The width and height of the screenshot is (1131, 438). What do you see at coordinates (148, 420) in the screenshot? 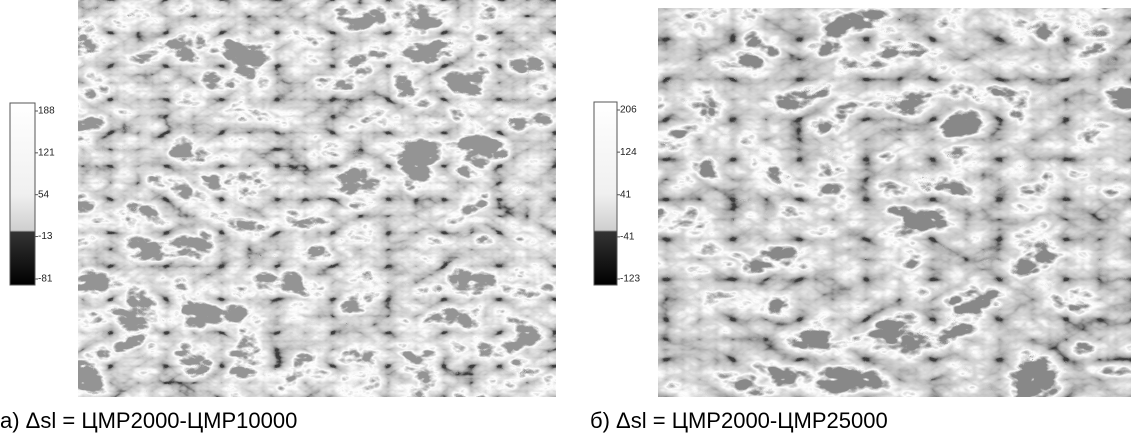
I see `caption: а) Δsl = ЦМР2000-ЦМР10000` at bounding box center [148, 420].